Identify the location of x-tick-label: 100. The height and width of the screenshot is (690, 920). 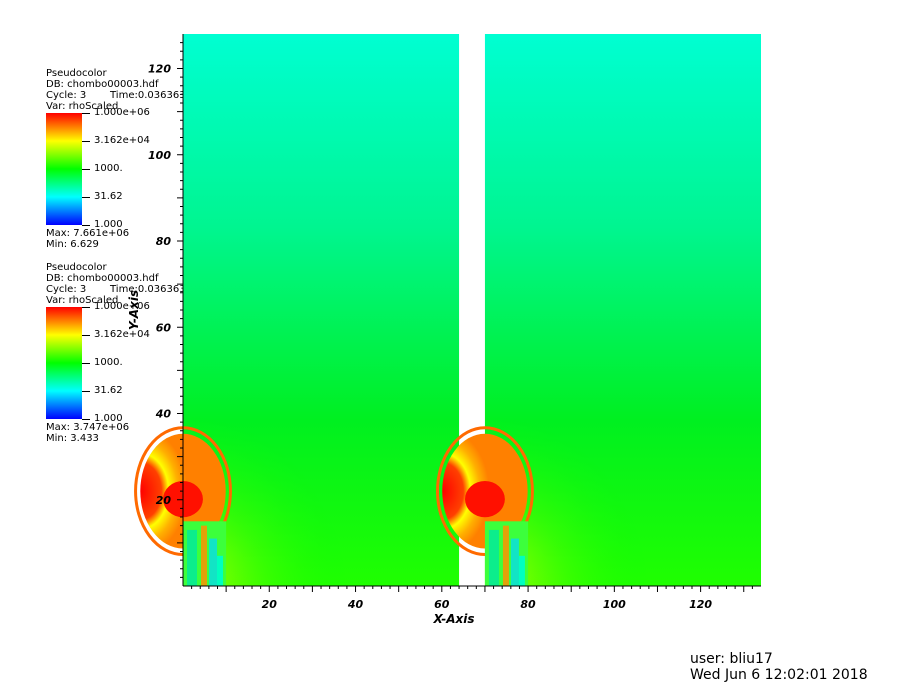
(614, 604).